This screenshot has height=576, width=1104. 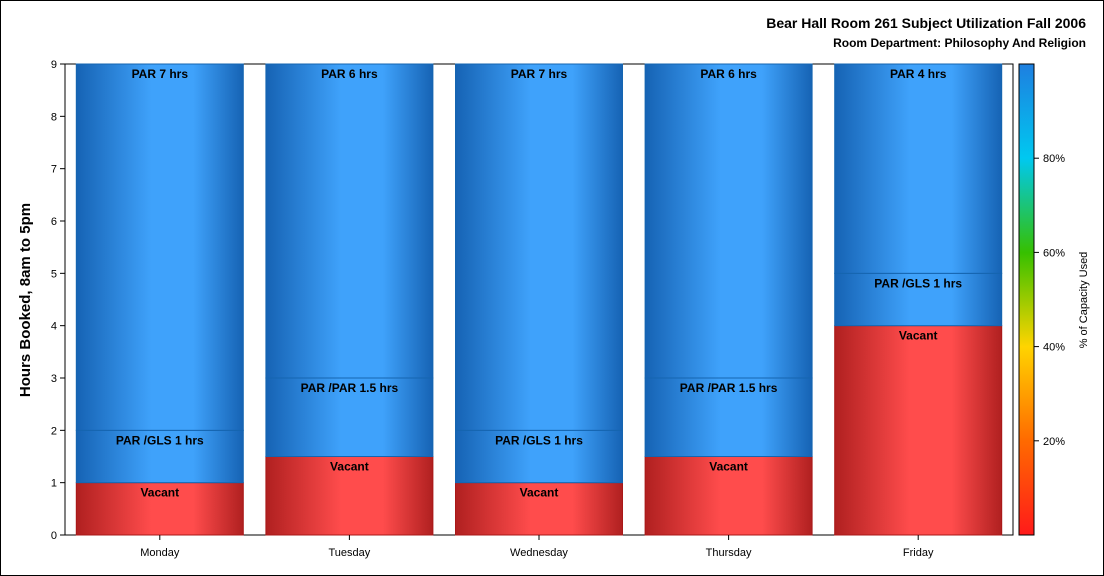 I want to click on colorbar-tick-label: 80%, so click(x=1054, y=159).